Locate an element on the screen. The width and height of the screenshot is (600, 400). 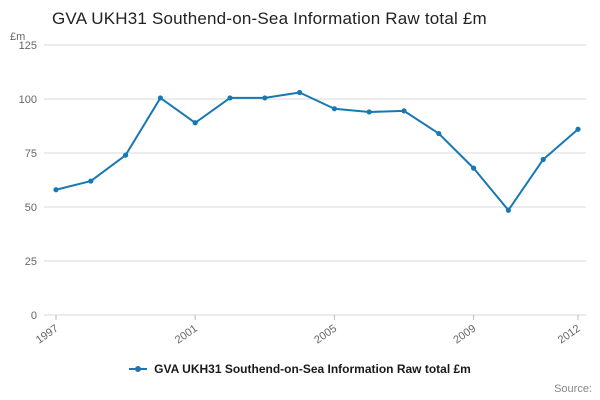
y-axis-unit-label: £m is located at coordinates (18, 37).